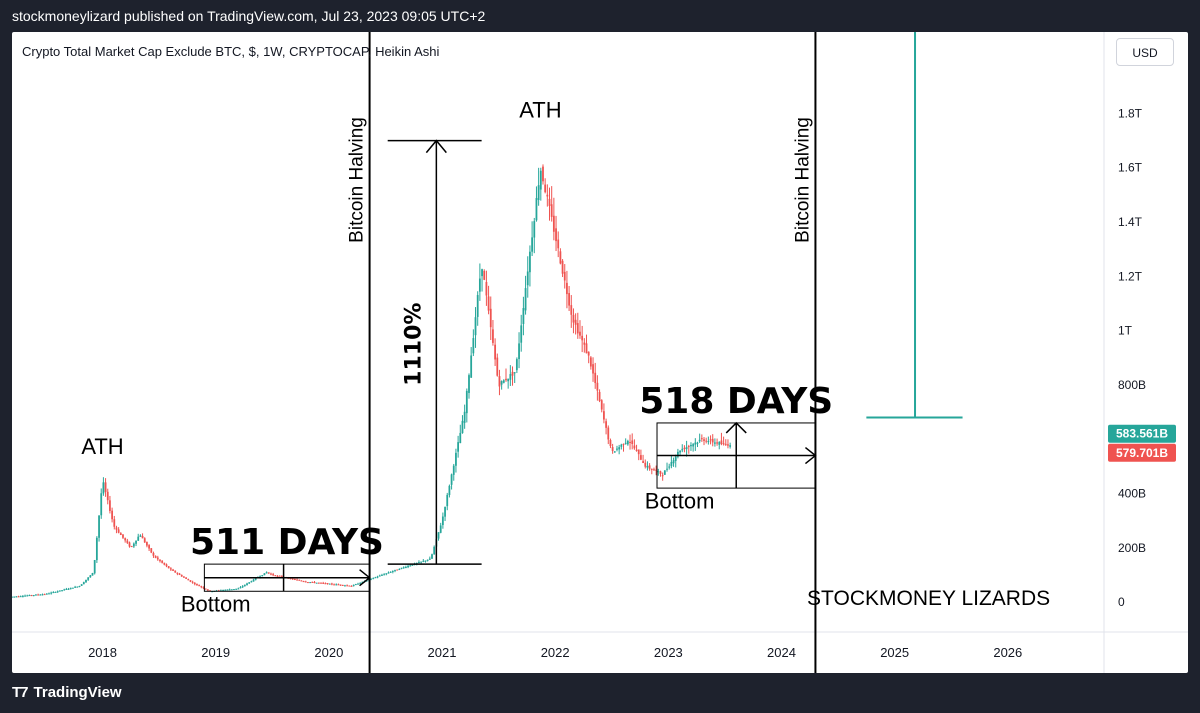 The height and width of the screenshot is (713, 1200). I want to click on percent-move-arrowhead, so click(436, 146).